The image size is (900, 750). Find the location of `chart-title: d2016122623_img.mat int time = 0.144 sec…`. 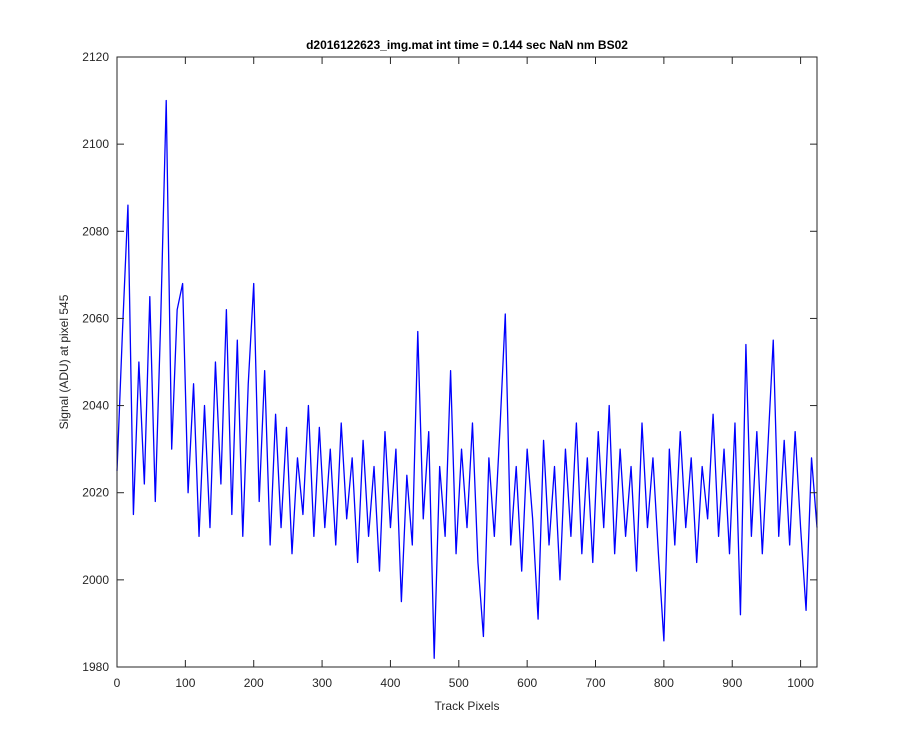

chart-title: d2016122623_img.mat int time = 0.144 sec… is located at coordinates (467, 45).